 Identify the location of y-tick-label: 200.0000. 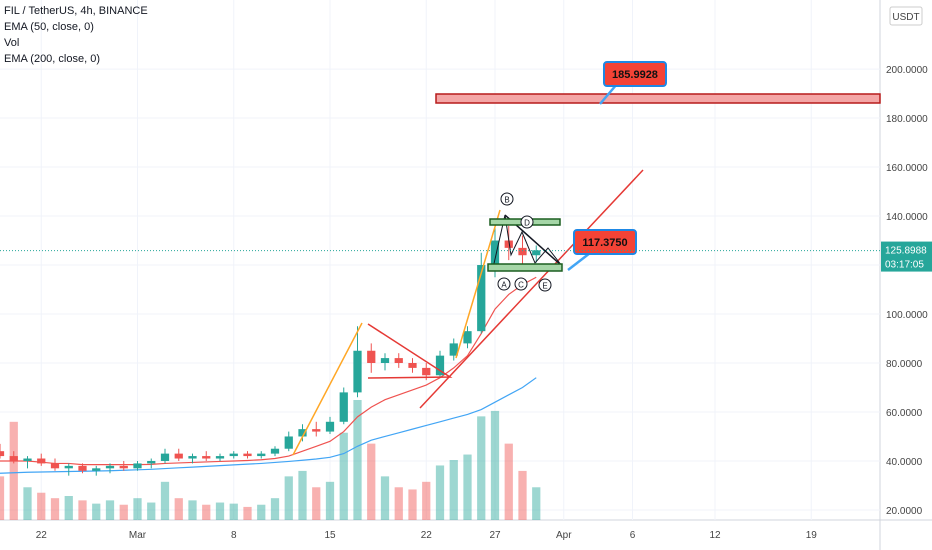
(907, 70).